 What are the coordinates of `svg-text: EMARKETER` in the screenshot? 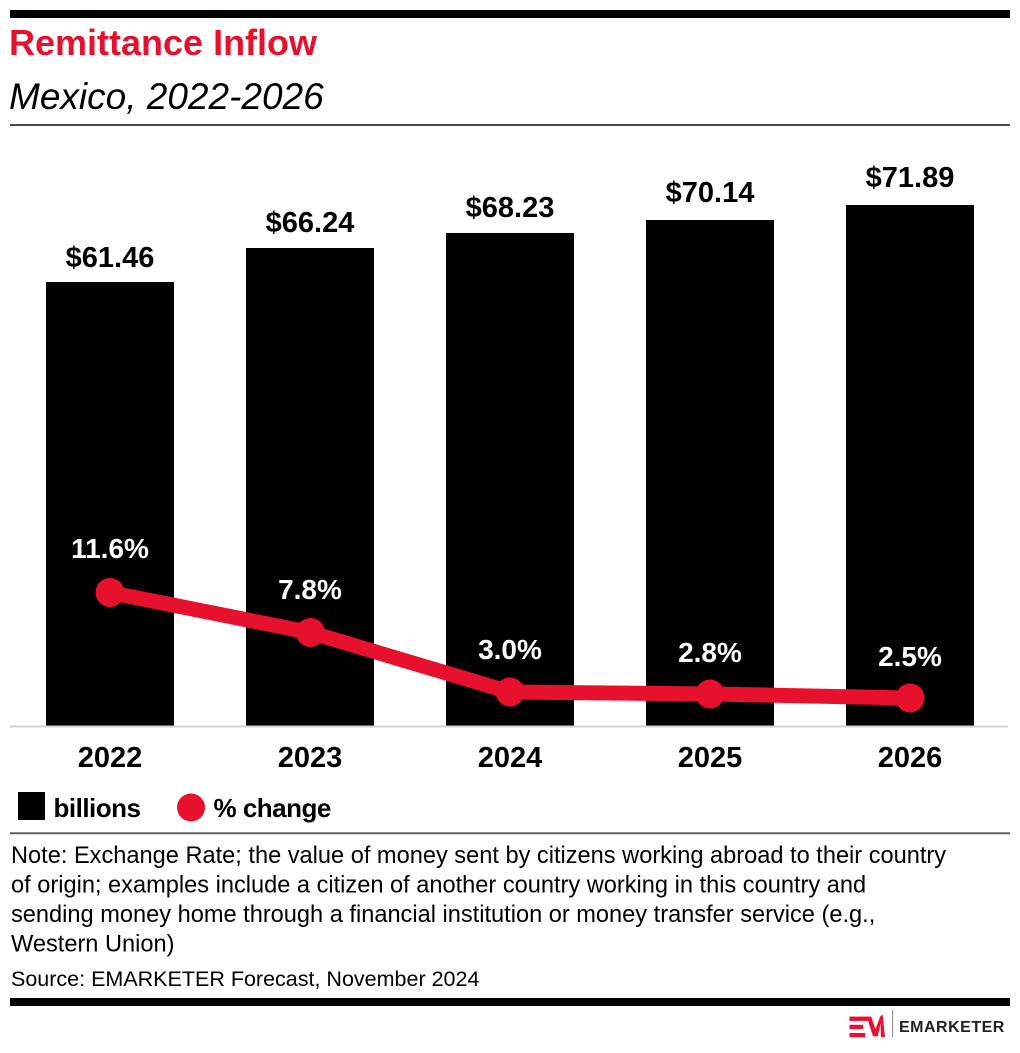 It's located at (952, 1027).